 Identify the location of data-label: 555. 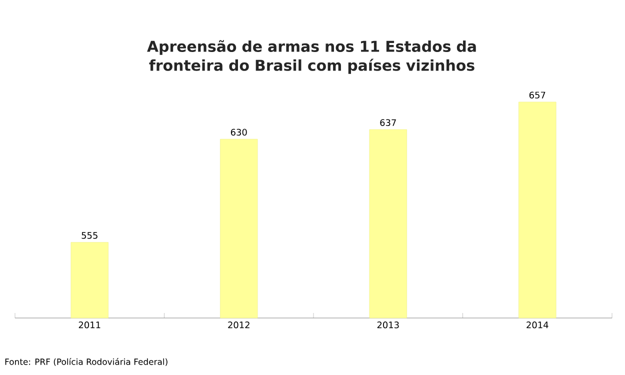
(90, 235).